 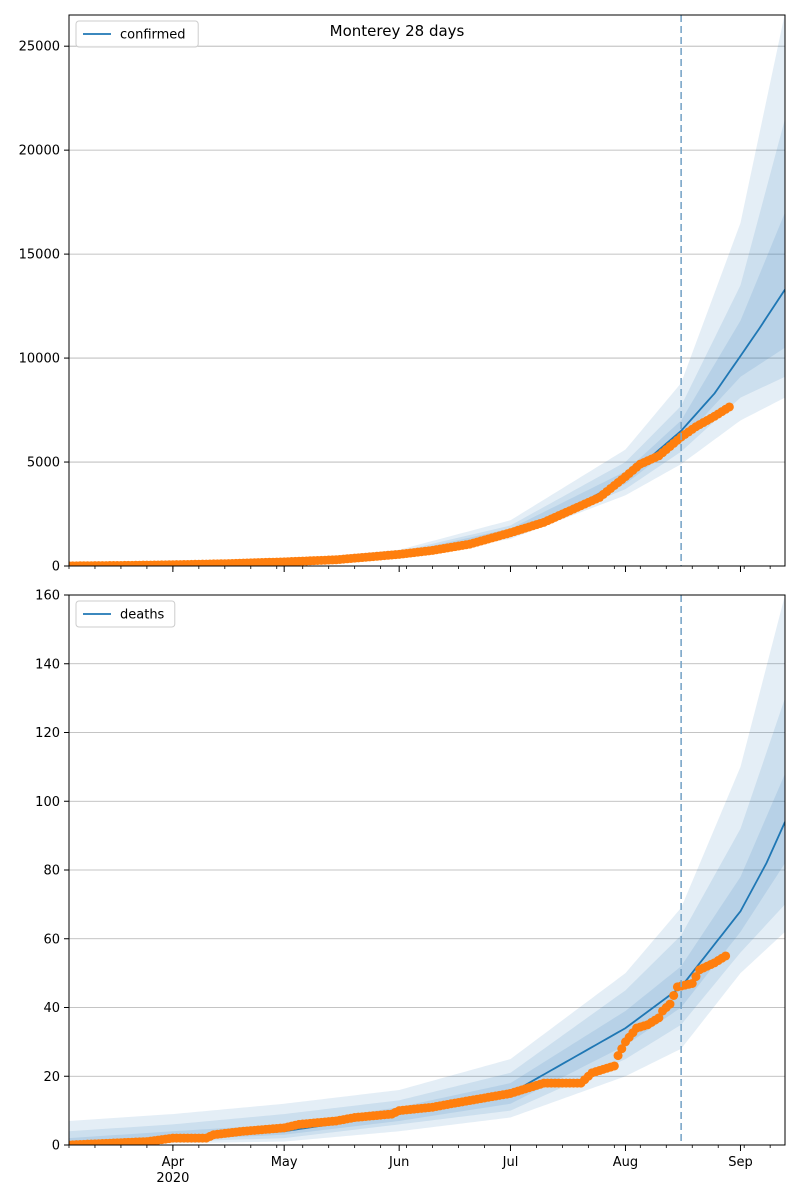 I want to click on chart2-y-tick-label: 0, so click(x=56, y=1146).